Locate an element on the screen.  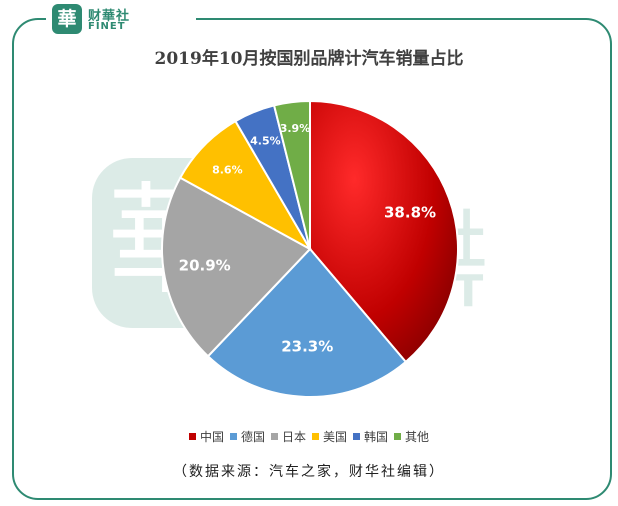
legend-label-1: 德国 is located at coordinates (252, 437).